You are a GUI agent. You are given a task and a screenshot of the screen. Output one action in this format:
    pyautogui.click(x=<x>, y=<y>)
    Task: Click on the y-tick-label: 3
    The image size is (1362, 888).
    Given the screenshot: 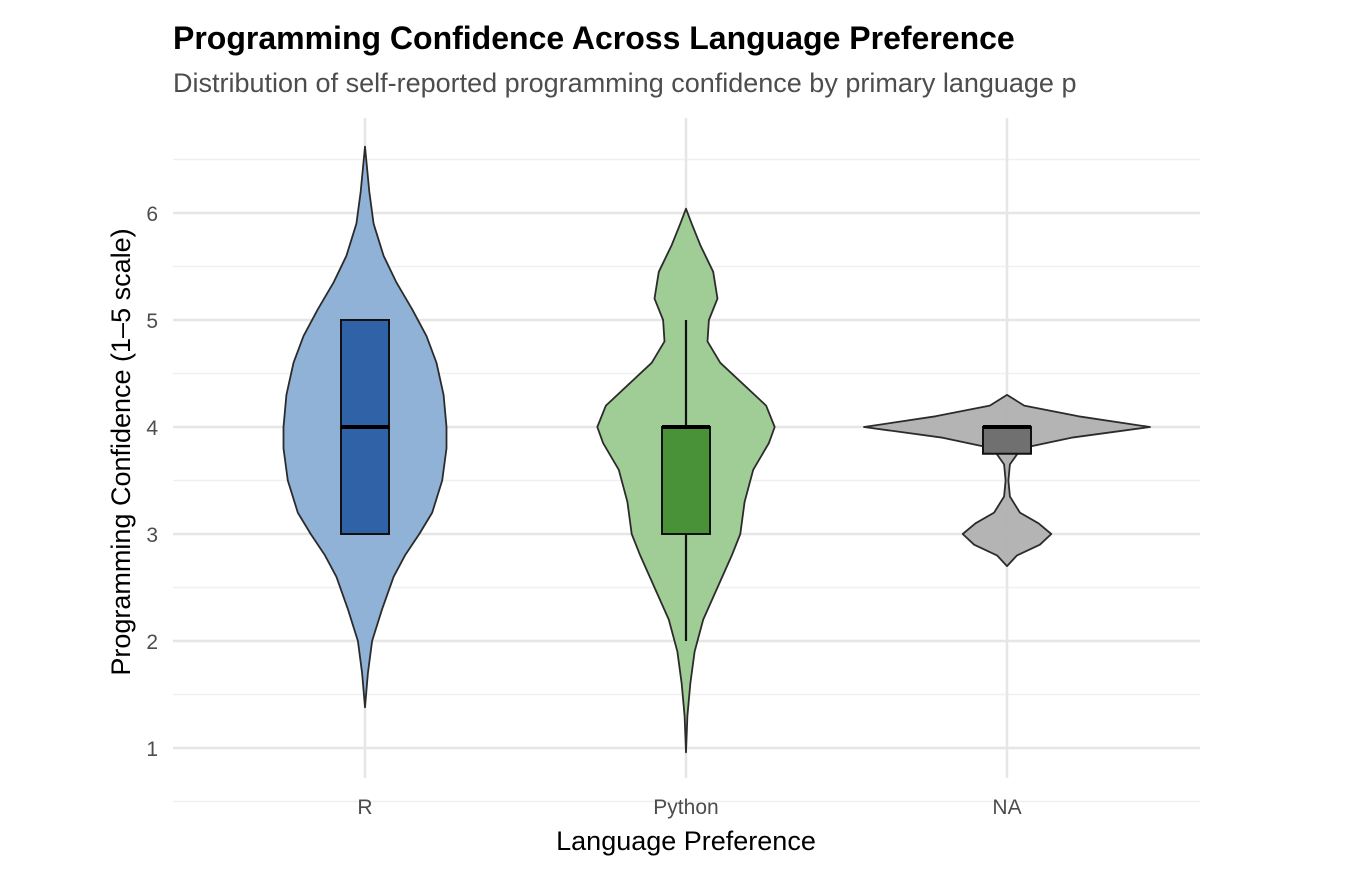 What is the action you would take?
    pyautogui.click(x=152, y=535)
    